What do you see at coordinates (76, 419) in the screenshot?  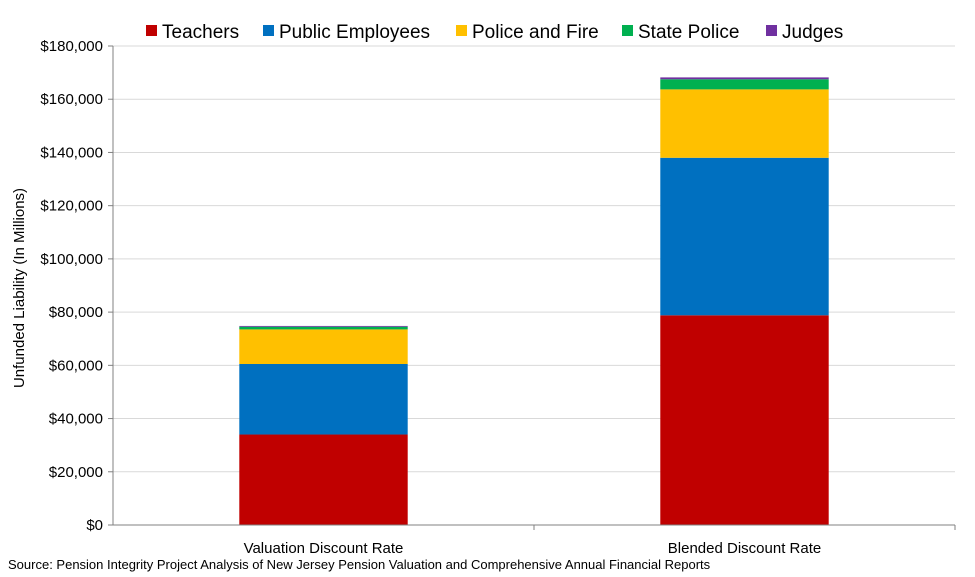 I see `y-tick-label: $40,000` at bounding box center [76, 419].